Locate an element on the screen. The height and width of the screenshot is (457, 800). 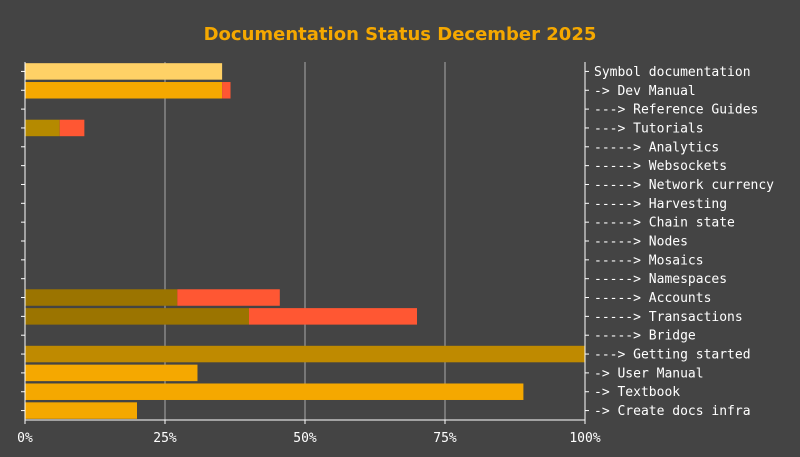
category-label-4: -----> Analytics is located at coordinates (656, 147).